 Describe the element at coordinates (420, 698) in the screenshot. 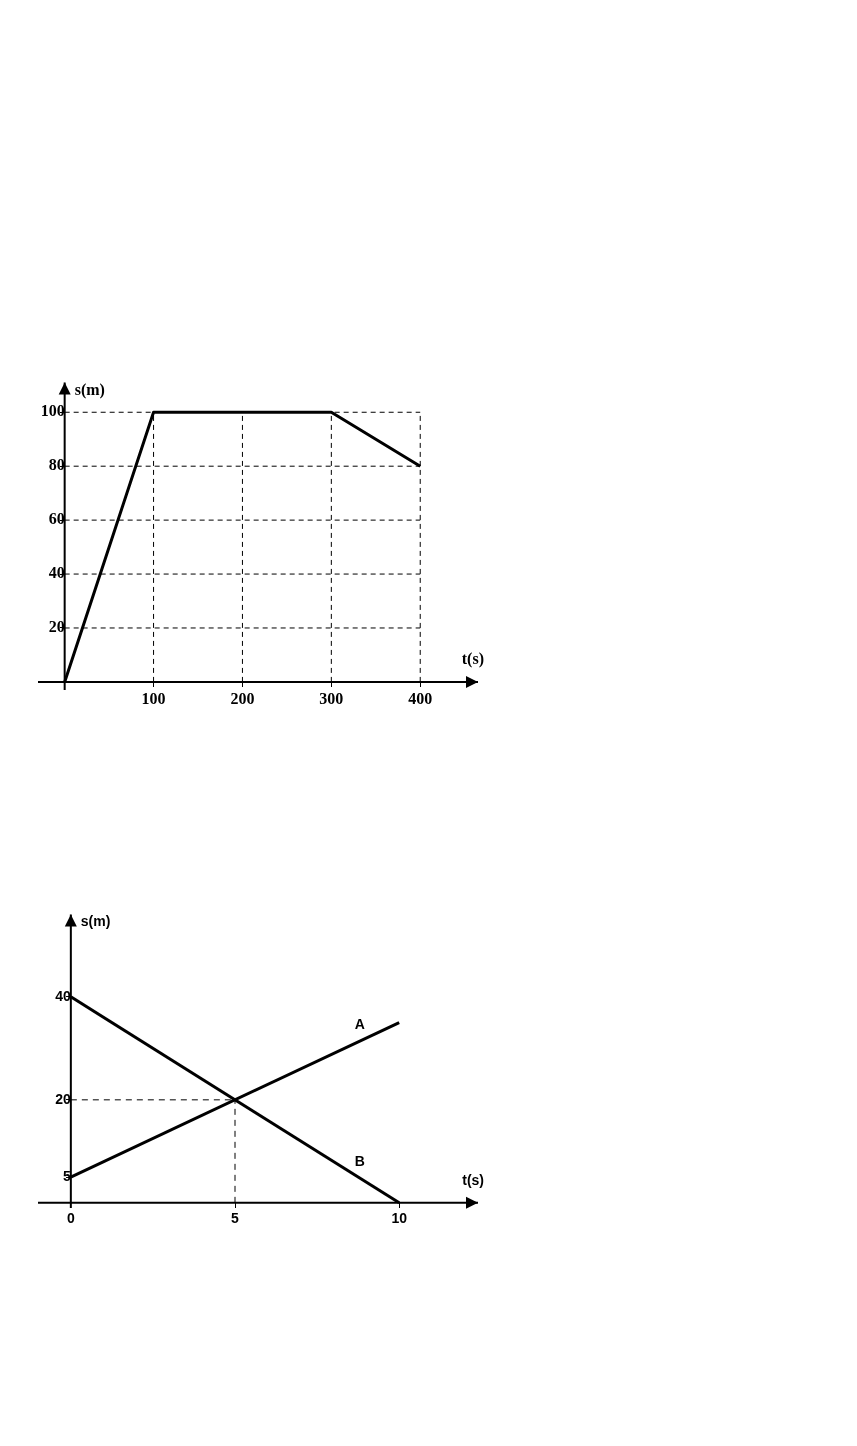

I see `x-tick-label: 400` at that location.